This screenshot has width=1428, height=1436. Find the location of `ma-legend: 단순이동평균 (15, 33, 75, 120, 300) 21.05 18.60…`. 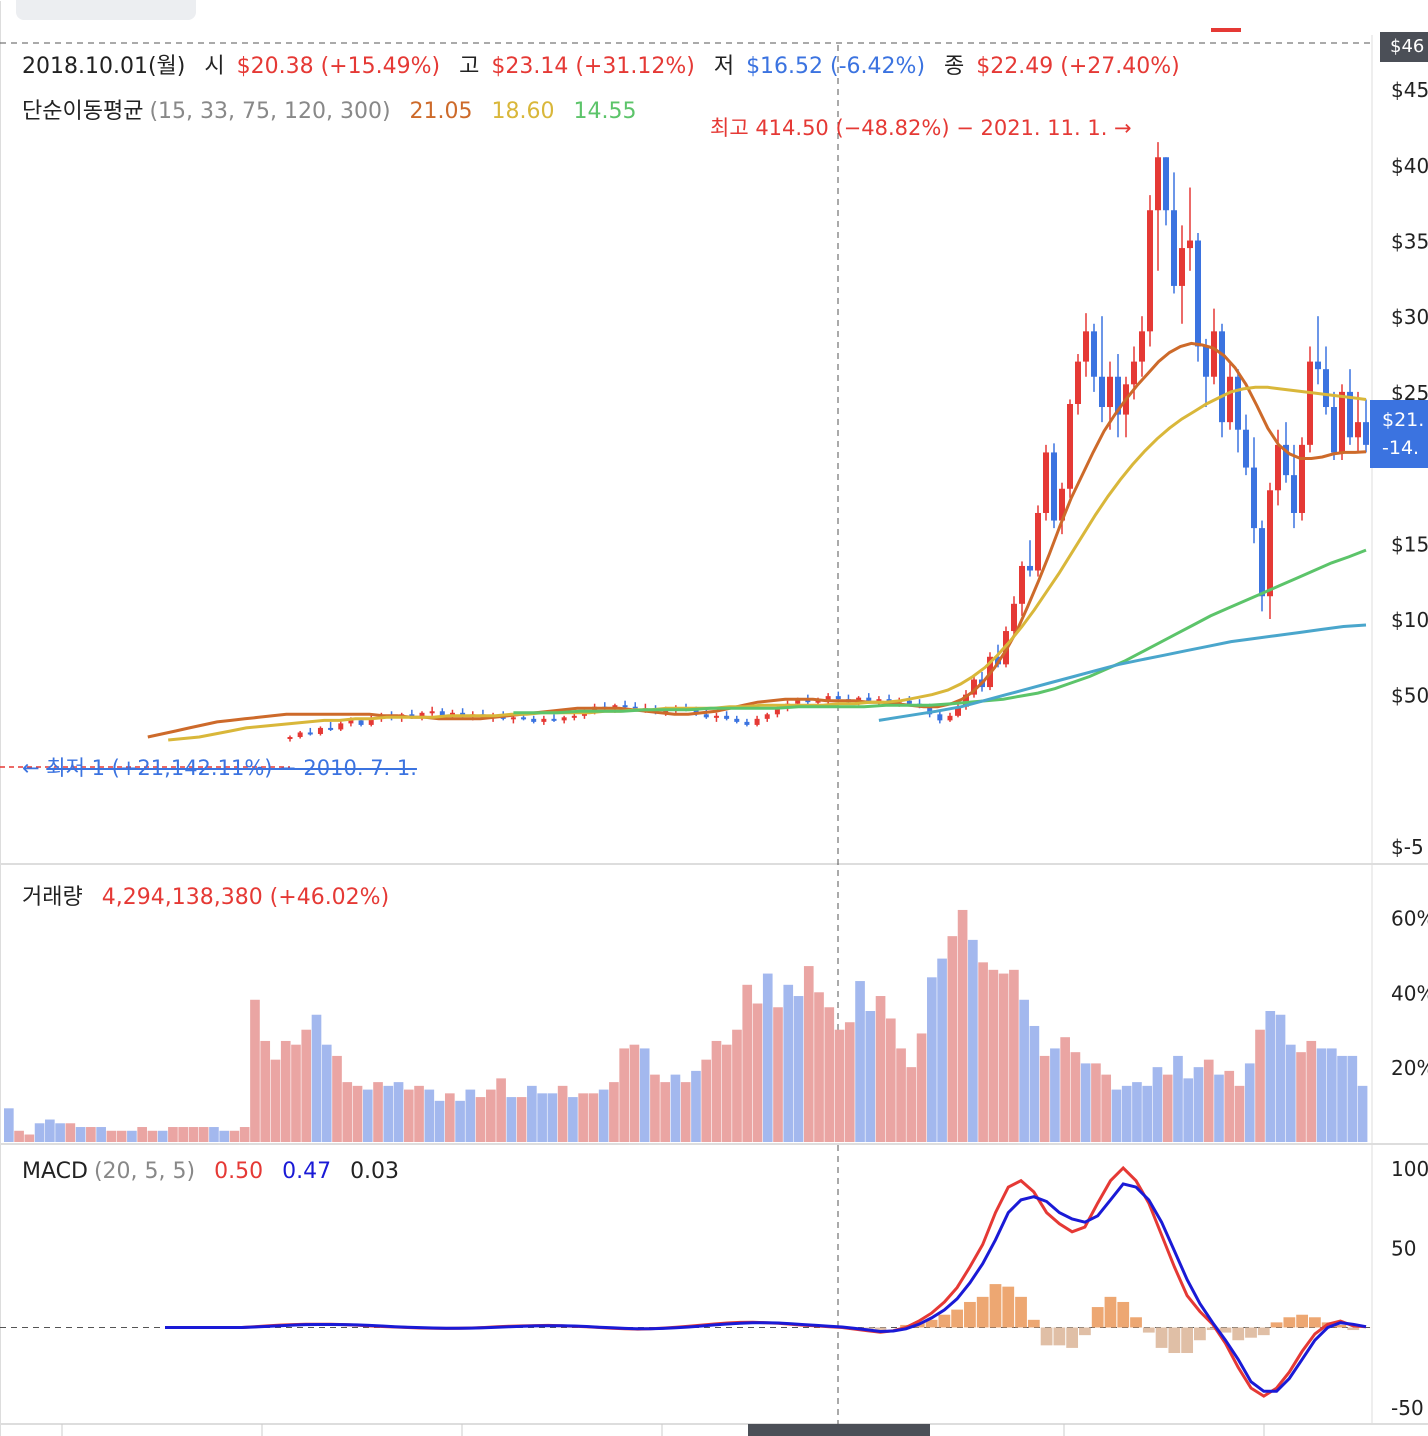

ma-legend: 단순이동평균 (15, 33, 75, 120, 300) 21.05 18.60… is located at coordinates (335, 109).